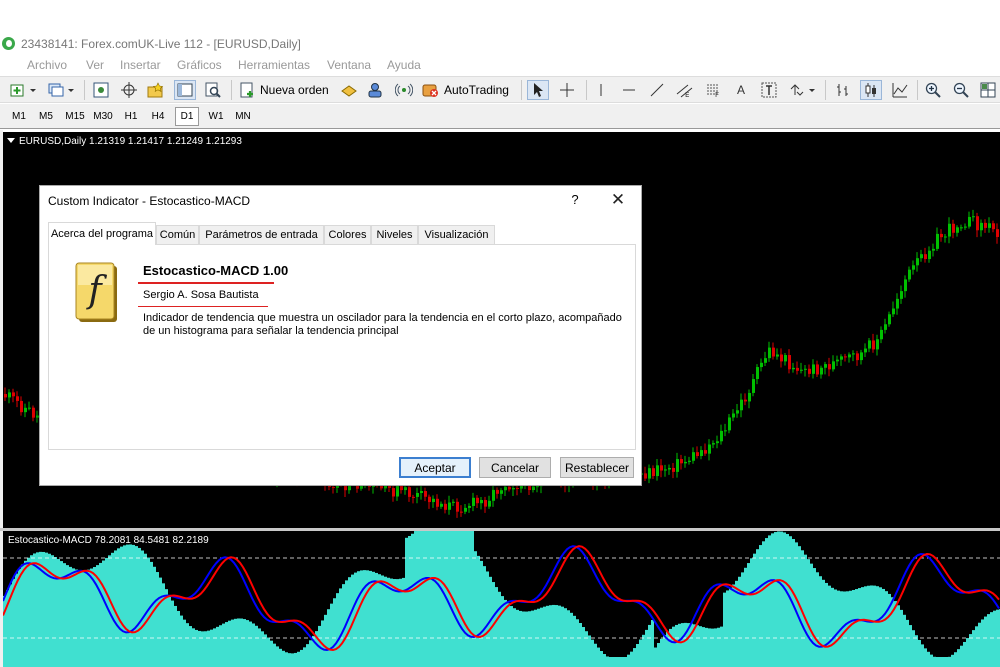  What do you see at coordinates (741, 90) in the screenshot?
I see `text-tool-button: A` at bounding box center [741, 90].